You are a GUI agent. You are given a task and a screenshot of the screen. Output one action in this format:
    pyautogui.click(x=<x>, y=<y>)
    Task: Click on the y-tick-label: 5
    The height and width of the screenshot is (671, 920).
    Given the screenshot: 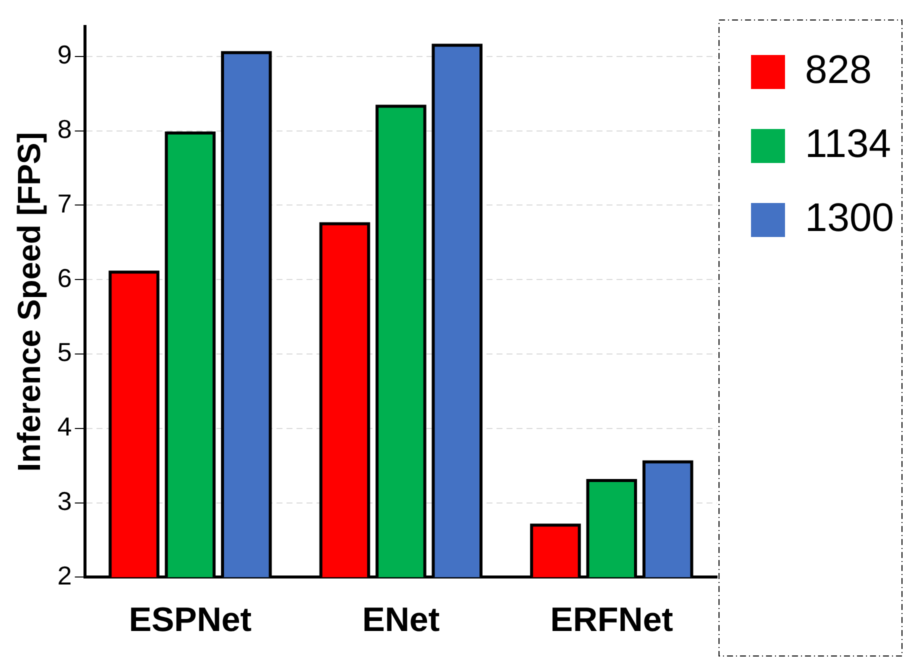 What is the action you would take?
    pyautogui.click(x=64, y=352)
    